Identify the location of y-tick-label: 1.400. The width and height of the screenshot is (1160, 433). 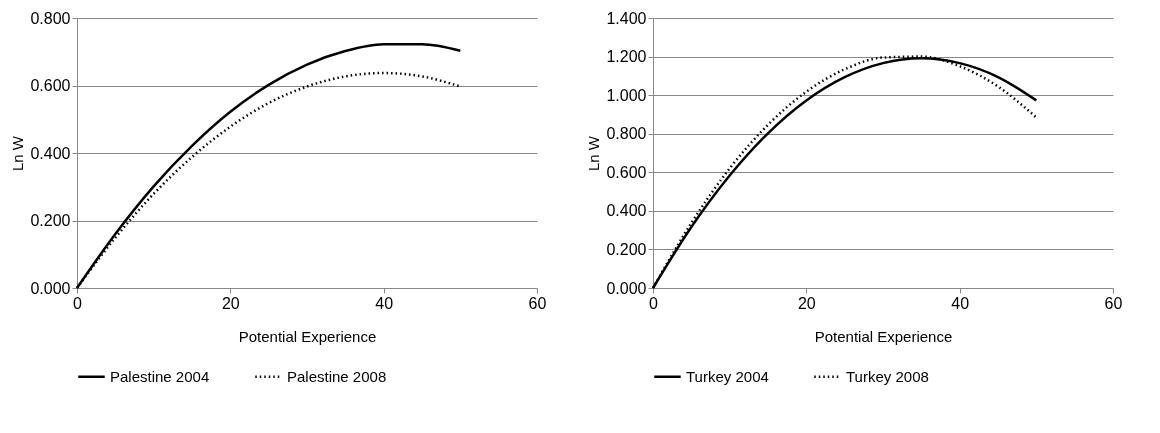
(626, 18).